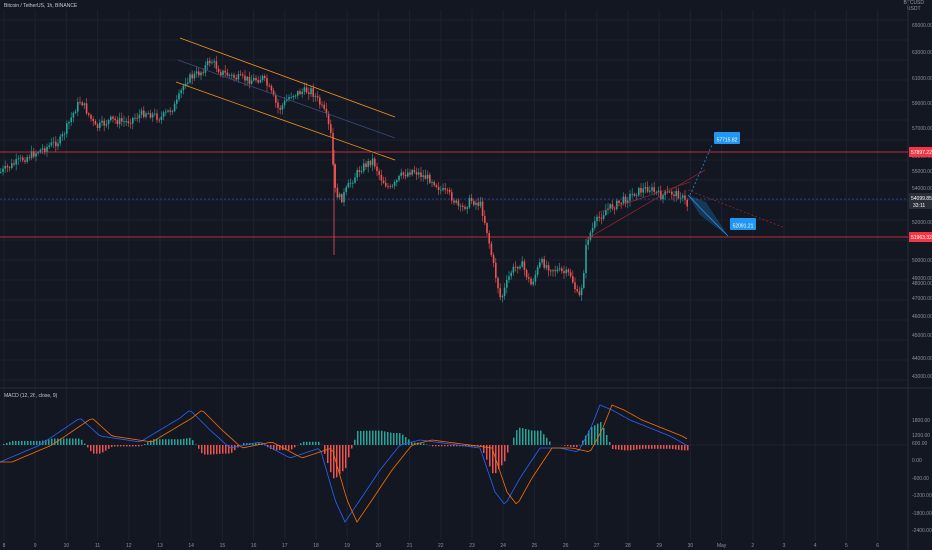 The image size is (932, 550). I want to click on chart-title: Bitcoin / TetherUS, 1h, BINANCE, so click(41, 6).